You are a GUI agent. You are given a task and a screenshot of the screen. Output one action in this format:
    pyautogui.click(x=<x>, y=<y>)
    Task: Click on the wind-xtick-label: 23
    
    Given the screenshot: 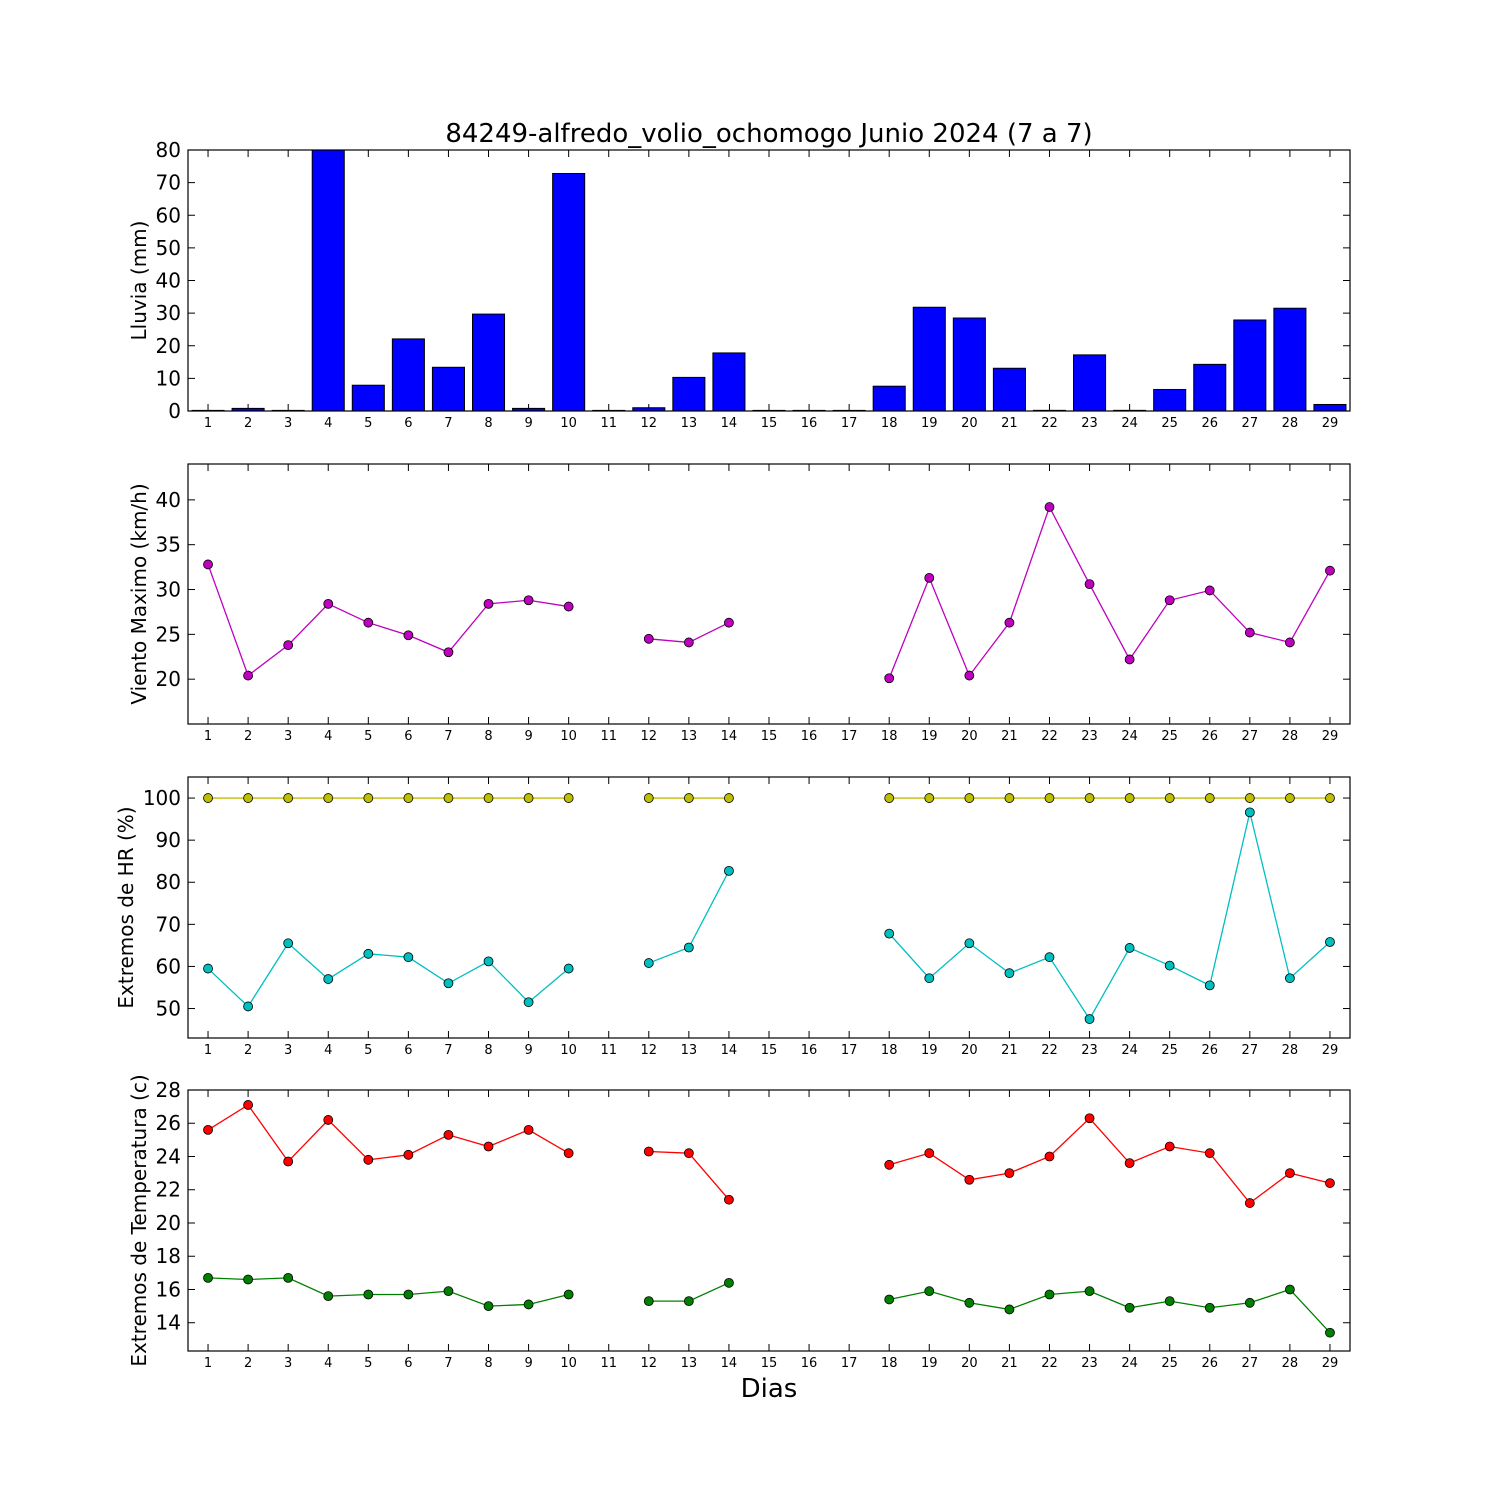 What is the action you would take?
    pyautogui.click(x=1089, y=736)
    